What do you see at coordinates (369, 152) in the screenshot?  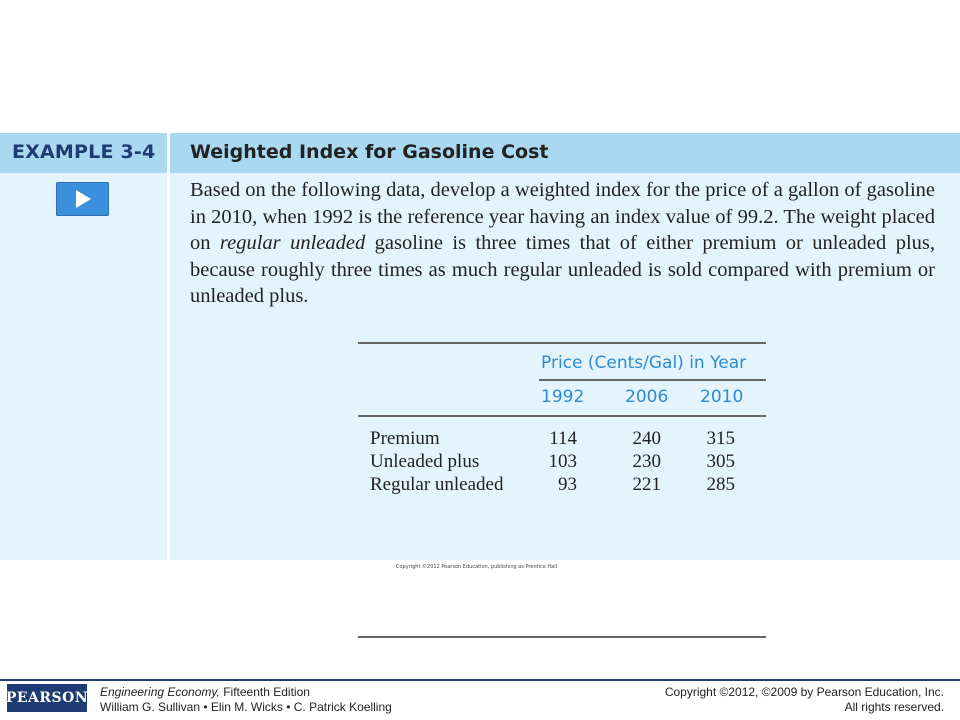 I see `example-title: Weighted Index for Gasoline Cost` at bounding box center [369, 152].